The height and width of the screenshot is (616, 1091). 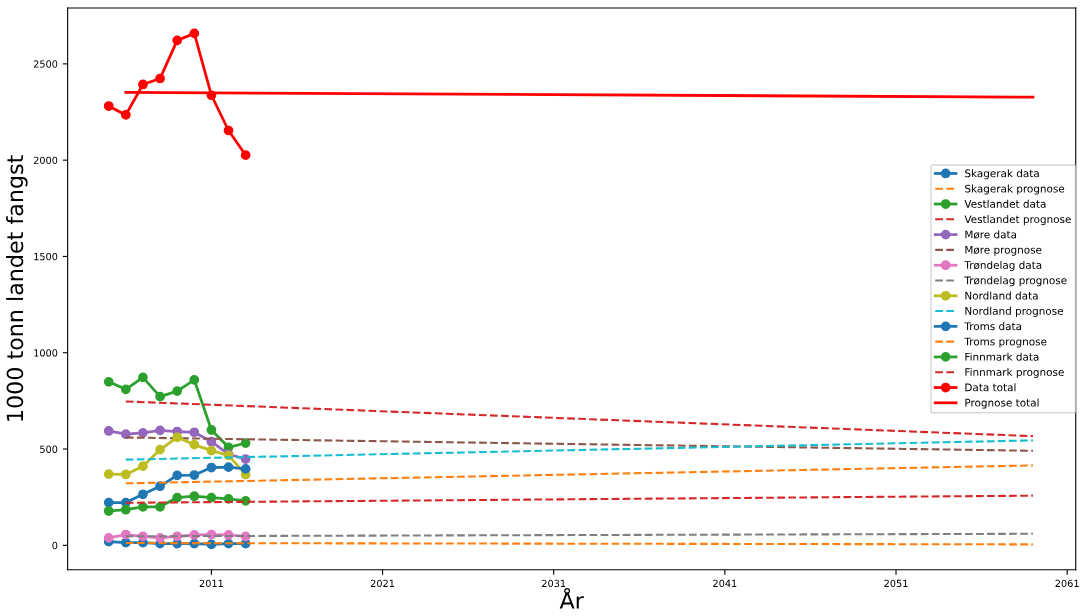 I want to click on legend-label: Nordland prognose, so click(x=1014, y=311).